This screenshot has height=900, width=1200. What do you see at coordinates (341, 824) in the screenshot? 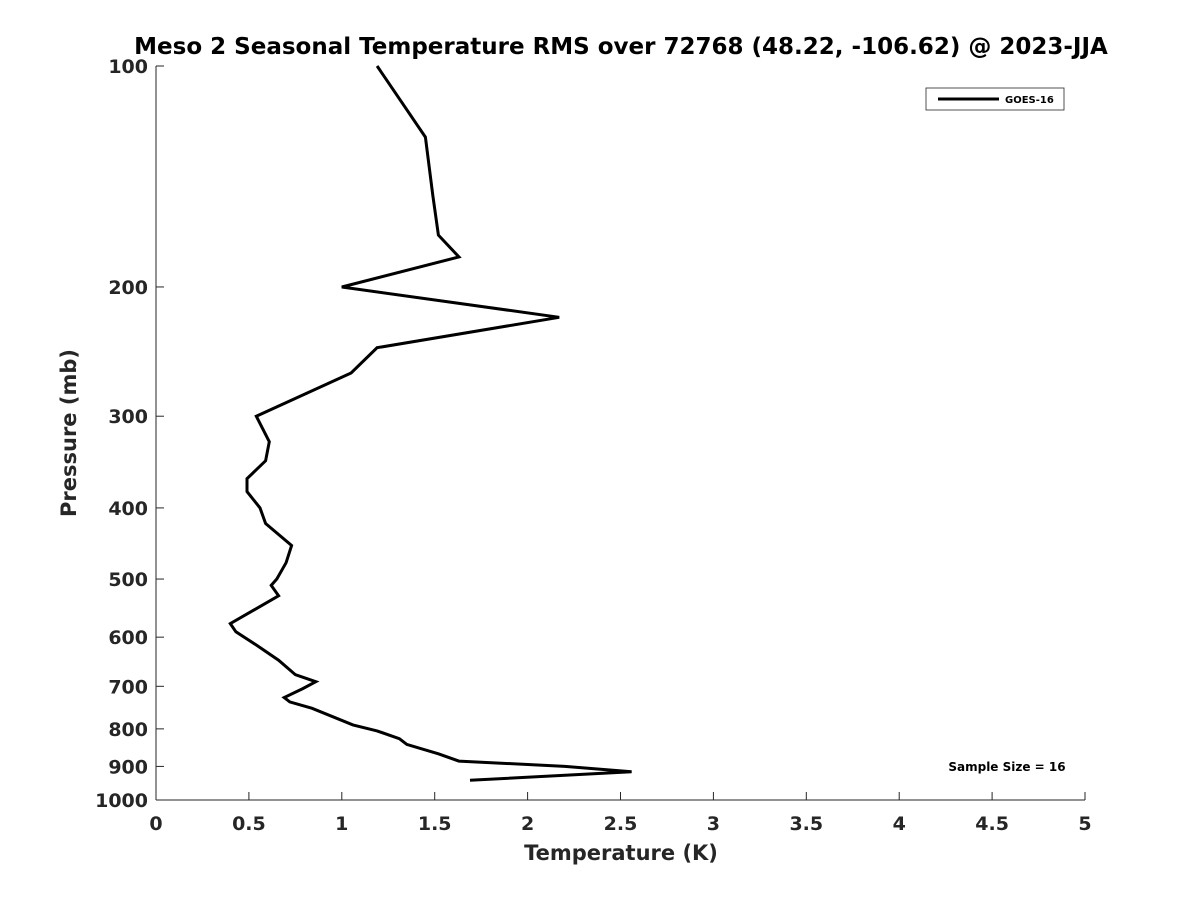
I see `x-tick-label: 1` at bounding box center [341, 824].